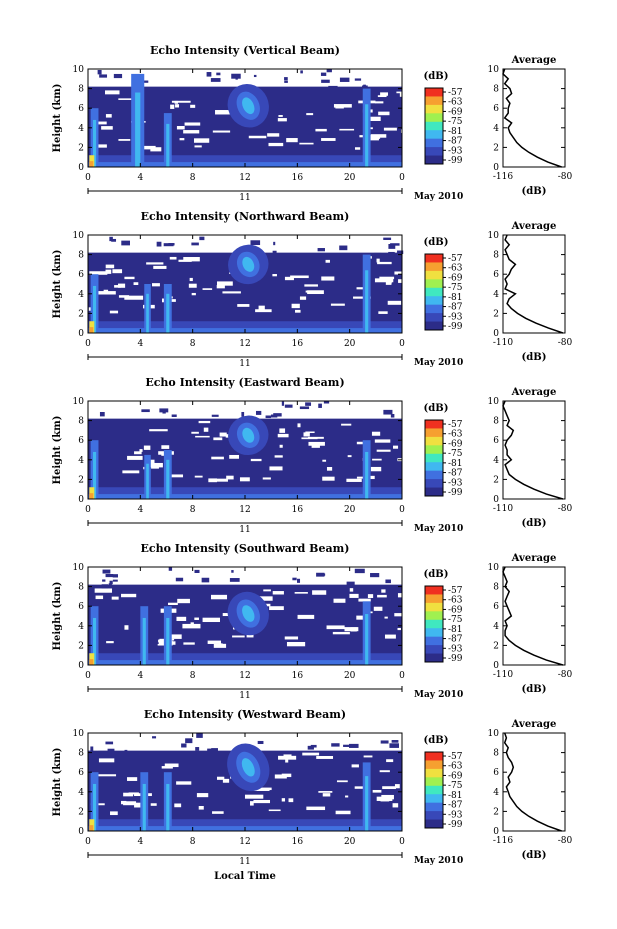  What do you see at coordinates (455, 649) in the screenshot?
I see `colorbar-tick-label: -93` at bounding box center [455, 649].